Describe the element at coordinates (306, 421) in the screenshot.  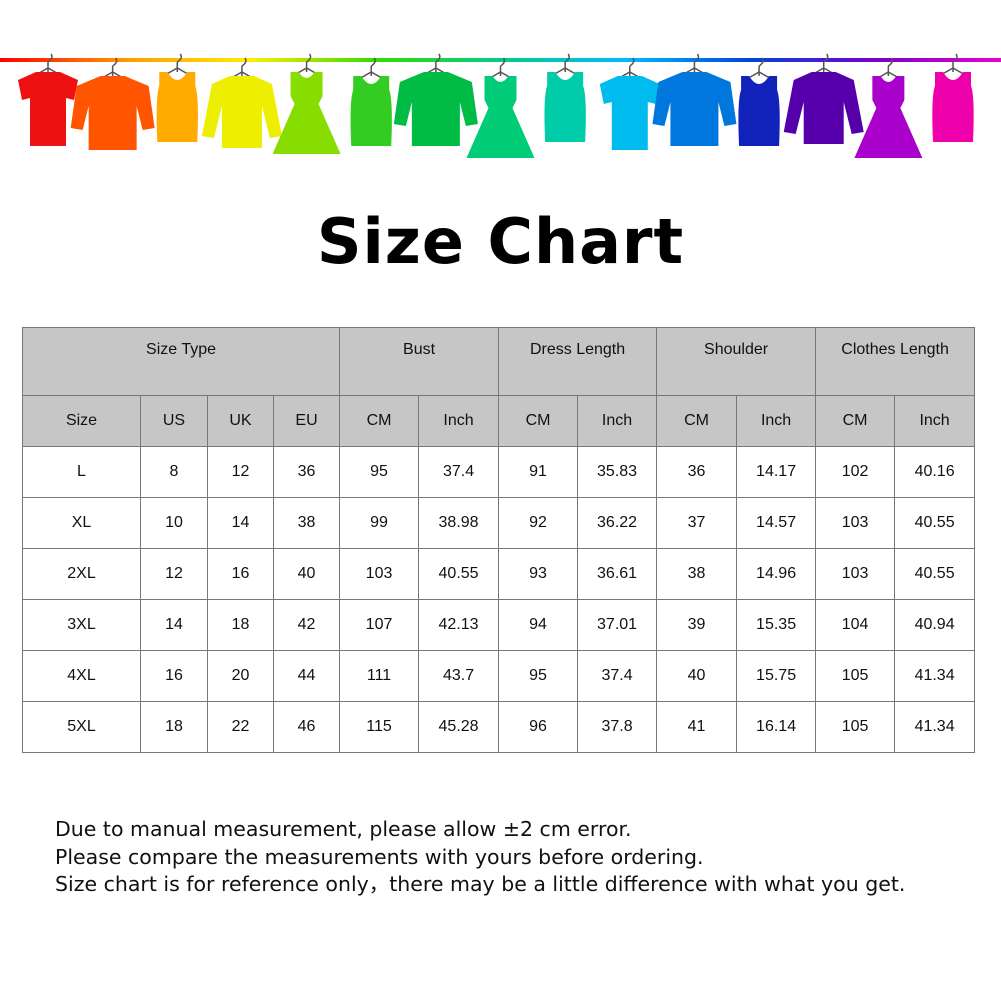
I see `sub-header-cell: EU` at that location.